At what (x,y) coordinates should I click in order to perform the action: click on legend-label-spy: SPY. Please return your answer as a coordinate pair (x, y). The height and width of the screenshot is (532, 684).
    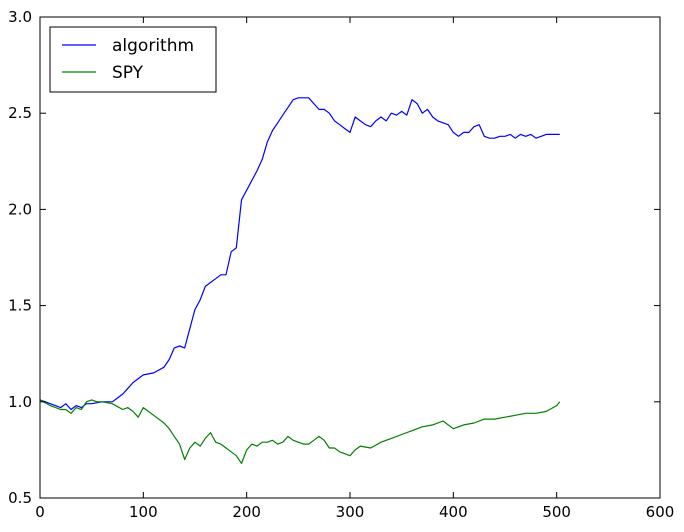
    Looking at the image, I should click on (128, 73).